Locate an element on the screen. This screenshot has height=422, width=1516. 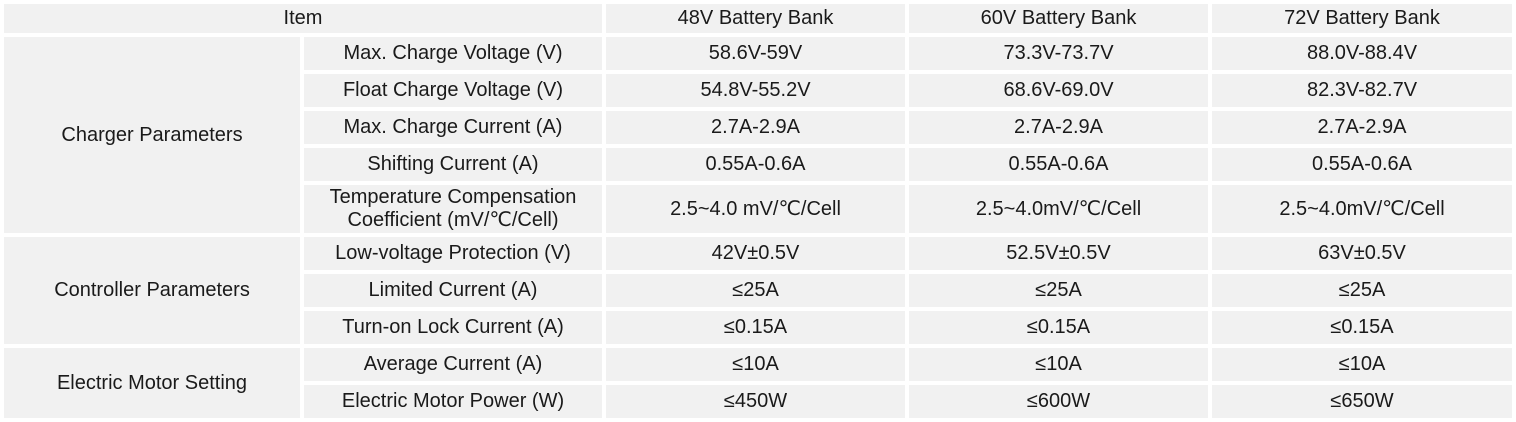
item-label-cell: Float Charge Voltage (V) is located at coordinates (453, 90).